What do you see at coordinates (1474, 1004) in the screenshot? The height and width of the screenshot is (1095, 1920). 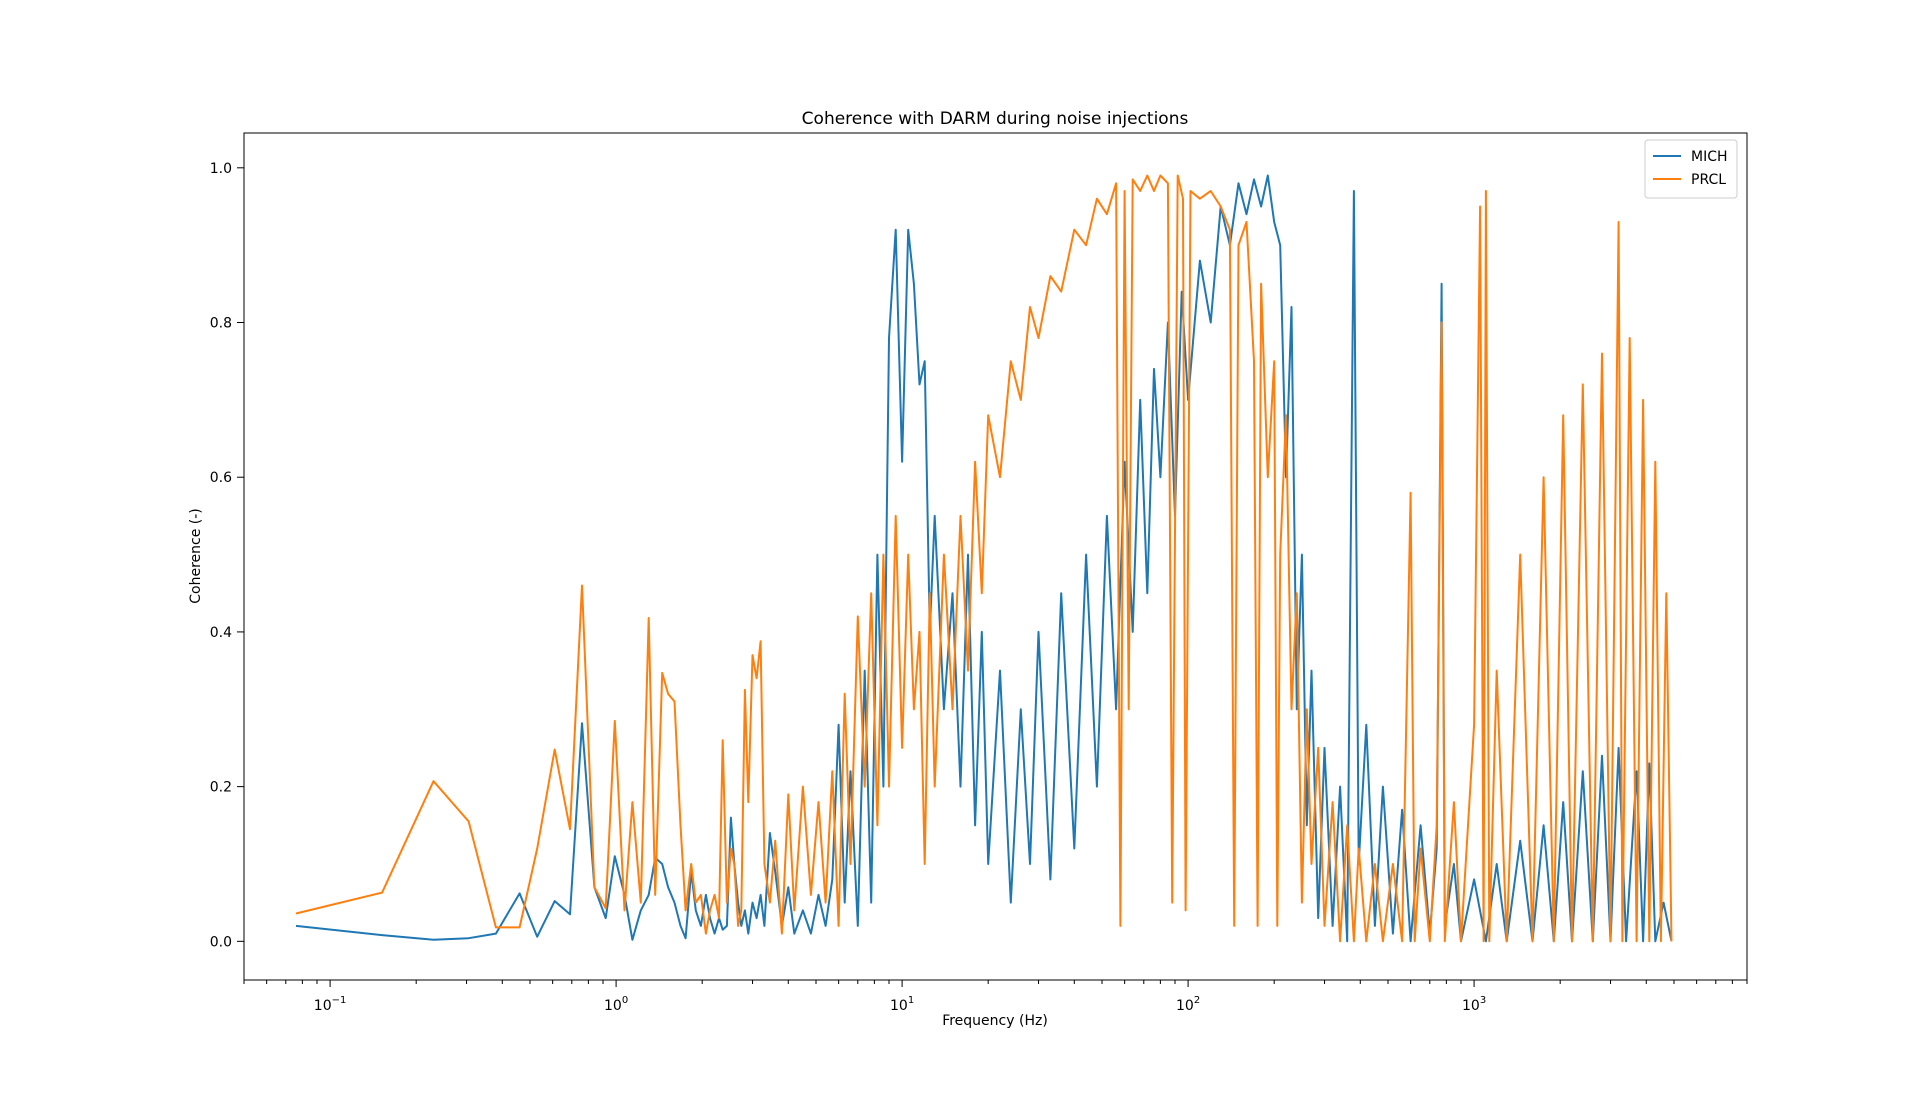 I see `x-tick-label: 10³` at bounding box center [1474, 1004].